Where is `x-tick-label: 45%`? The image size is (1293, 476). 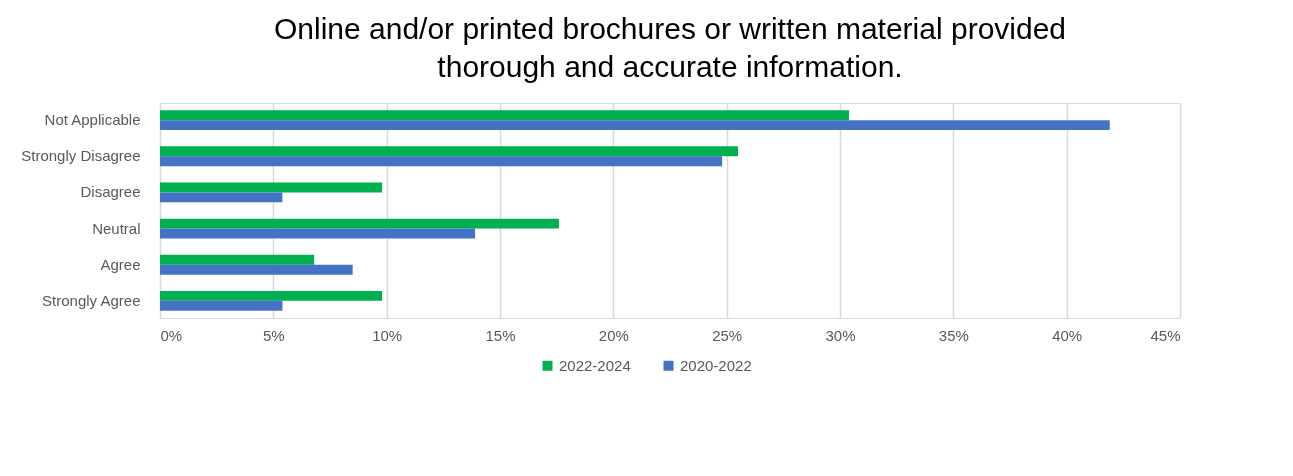
x-tick-label: 45% is located at coordinates (1165, 335).